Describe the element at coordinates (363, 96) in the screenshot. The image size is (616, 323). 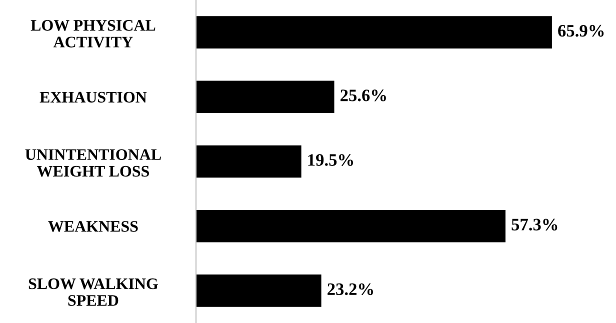
I see `data-label: 25.6%` at that location.